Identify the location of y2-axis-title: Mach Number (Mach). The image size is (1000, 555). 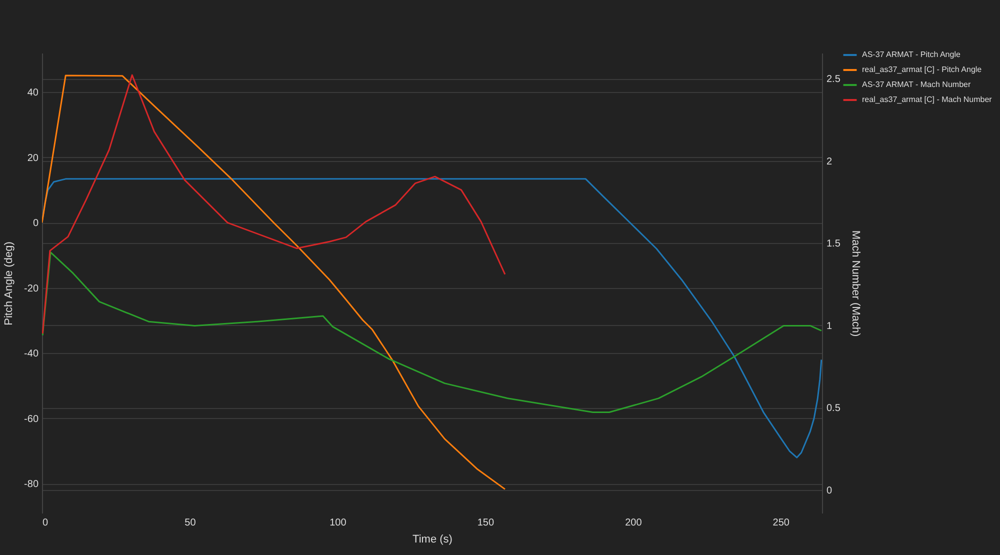
(855, 283).